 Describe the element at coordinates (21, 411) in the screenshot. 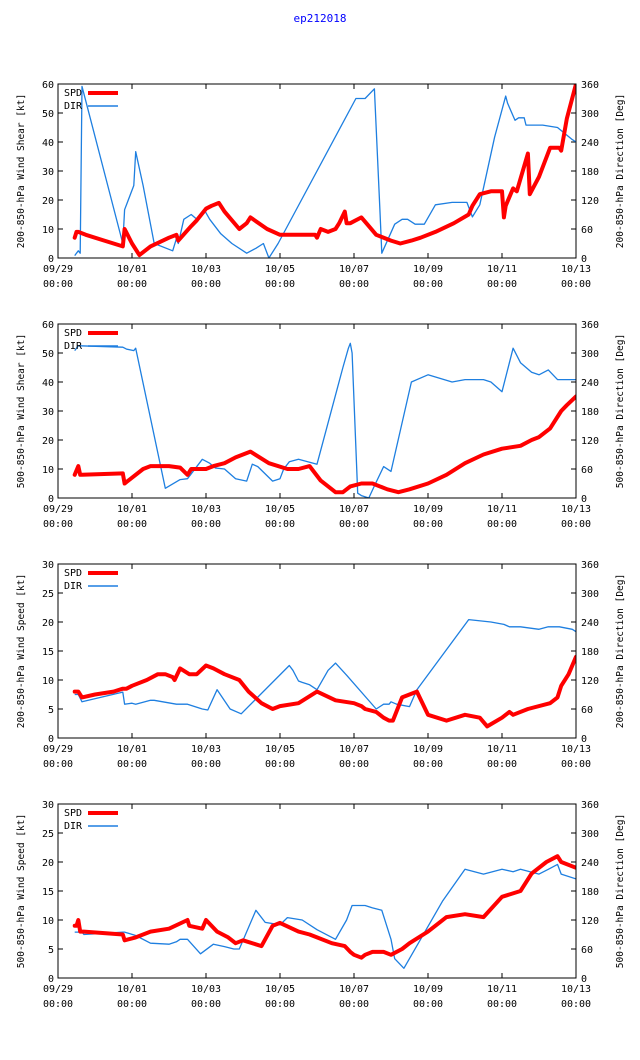

I see `y-axis-left-label: 500-850-hPa Wind Shear [kt]` at that location.